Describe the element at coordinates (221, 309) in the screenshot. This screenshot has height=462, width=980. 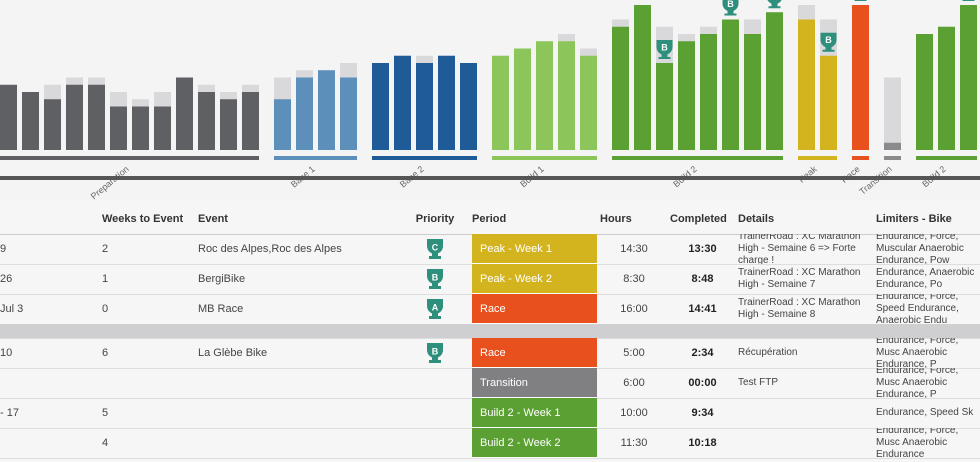
I see `event-cell: MB Race` at that location.